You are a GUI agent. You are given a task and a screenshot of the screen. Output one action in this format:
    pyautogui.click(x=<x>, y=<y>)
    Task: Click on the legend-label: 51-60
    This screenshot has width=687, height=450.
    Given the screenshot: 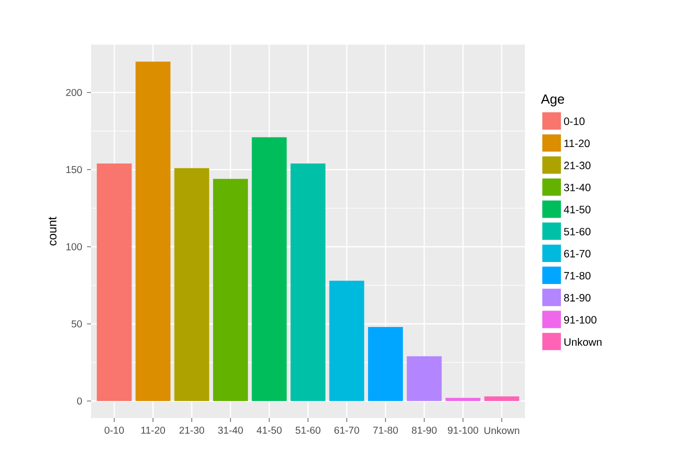 What is the action you would take?
    pyautogui.click(x=577, y=232)
    